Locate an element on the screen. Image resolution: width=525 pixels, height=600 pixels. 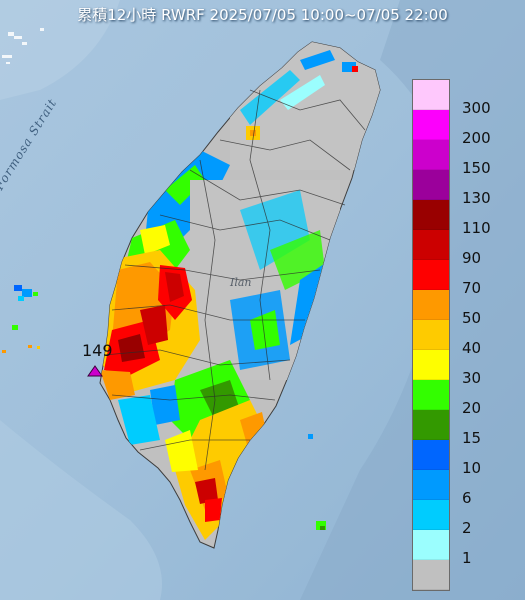
legend-label: 2 is located at coordinates (467, 528).